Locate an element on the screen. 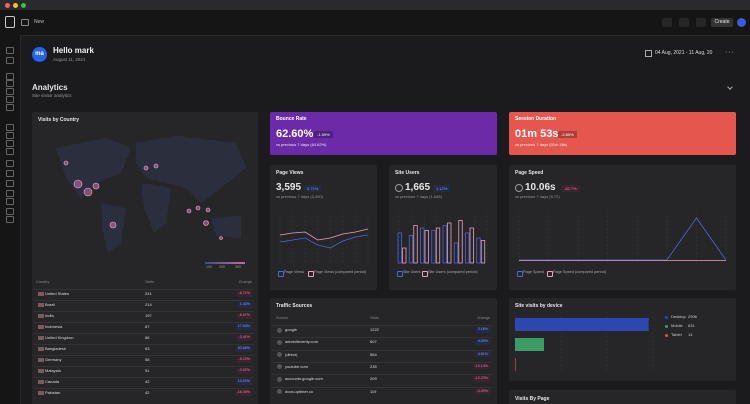 The height and width of the screenshot is (404, 750). kpi-note: vs previous 7 days (64.62%) is located at coordinates (301, 144).